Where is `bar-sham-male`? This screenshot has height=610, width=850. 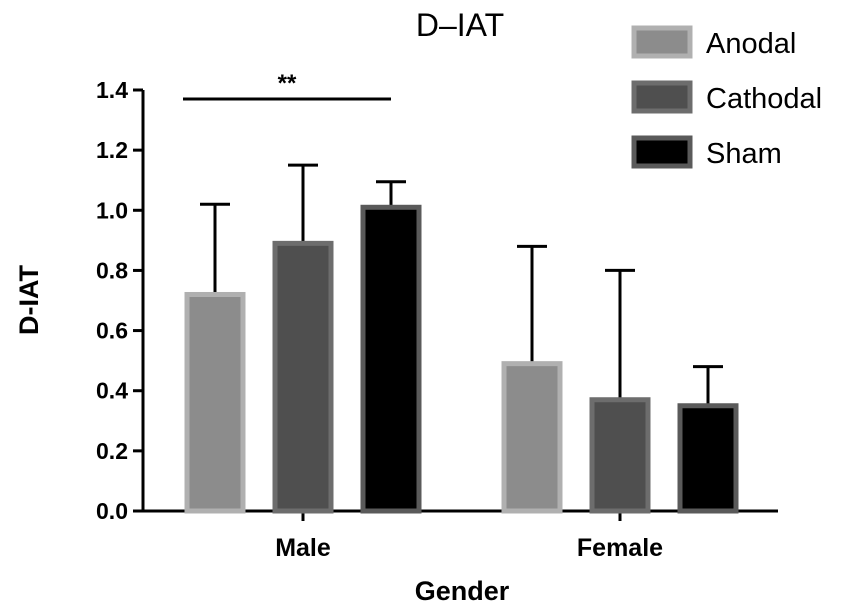 bar-sham-male is located at coordinates (391, 359).